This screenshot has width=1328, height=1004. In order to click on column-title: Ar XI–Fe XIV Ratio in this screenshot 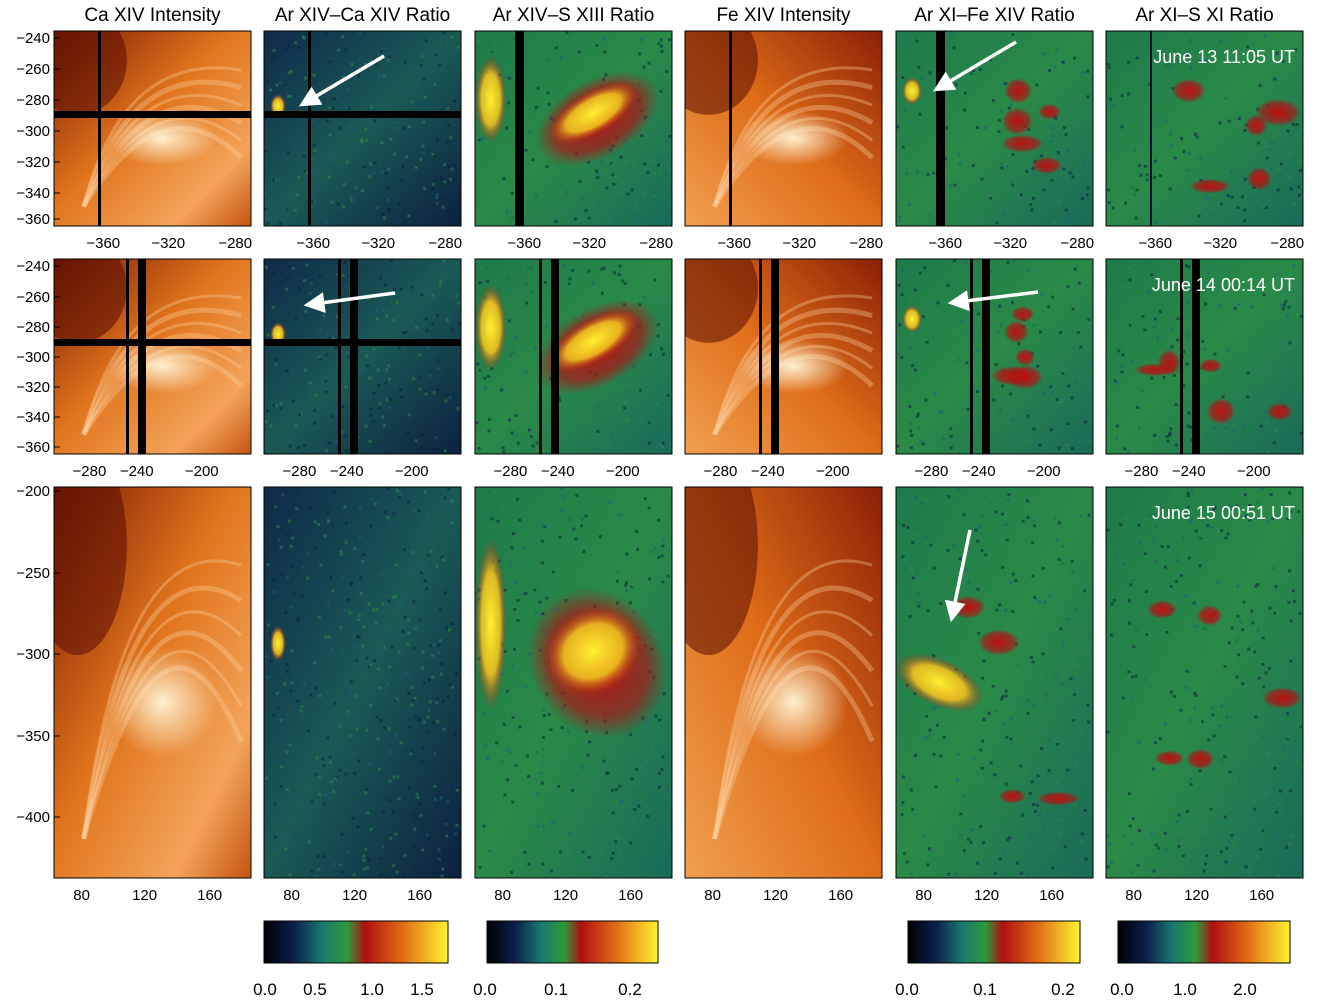, I will do `click(994, 15)`.